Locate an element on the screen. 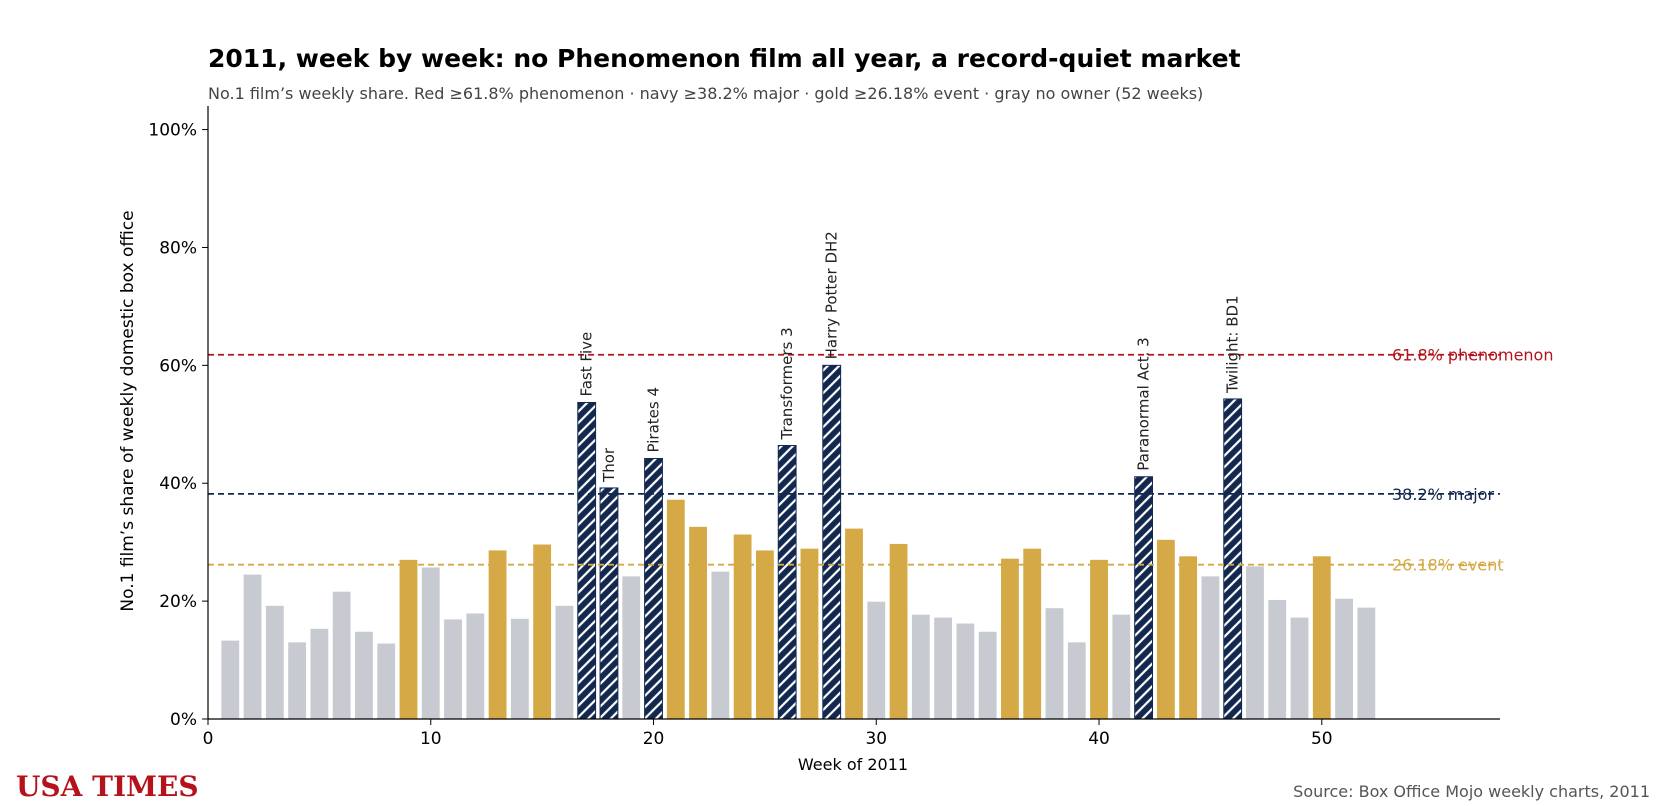 This screenshot has width=1664, height=806. brand-logo: USA TIMES is located at coordinates (107, 786).